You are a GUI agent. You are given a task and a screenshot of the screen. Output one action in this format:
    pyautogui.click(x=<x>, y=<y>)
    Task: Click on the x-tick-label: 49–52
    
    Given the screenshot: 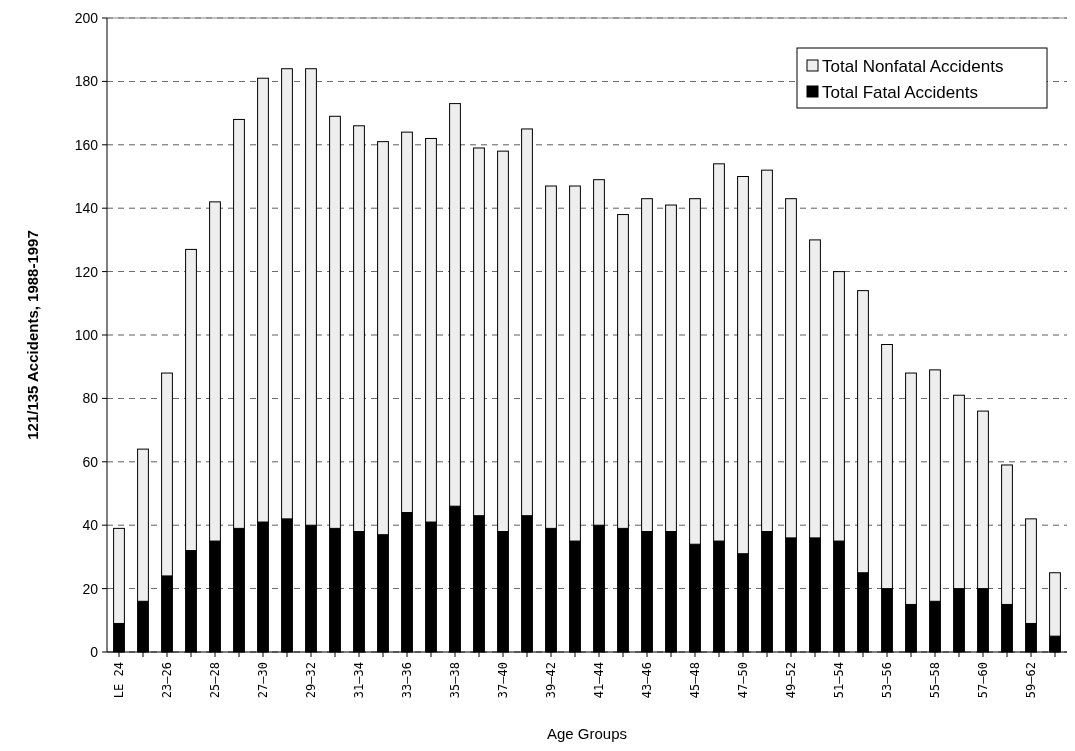 What is the action you would take?
    pyautogui.click(x=791, y=680)
    